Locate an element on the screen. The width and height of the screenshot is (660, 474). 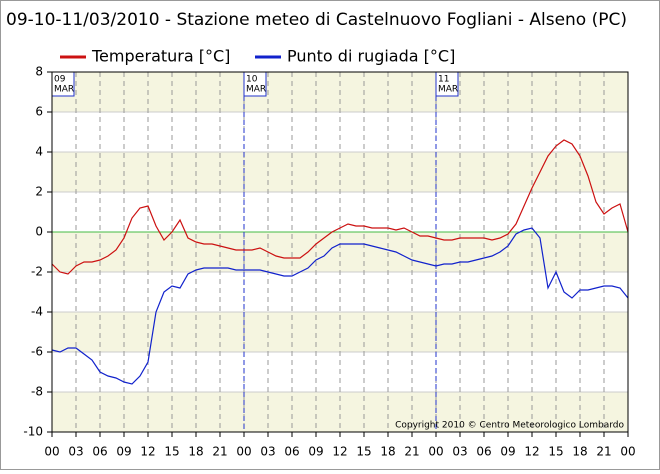
y-tick-label: -8 is located at coordinates (37, 392).